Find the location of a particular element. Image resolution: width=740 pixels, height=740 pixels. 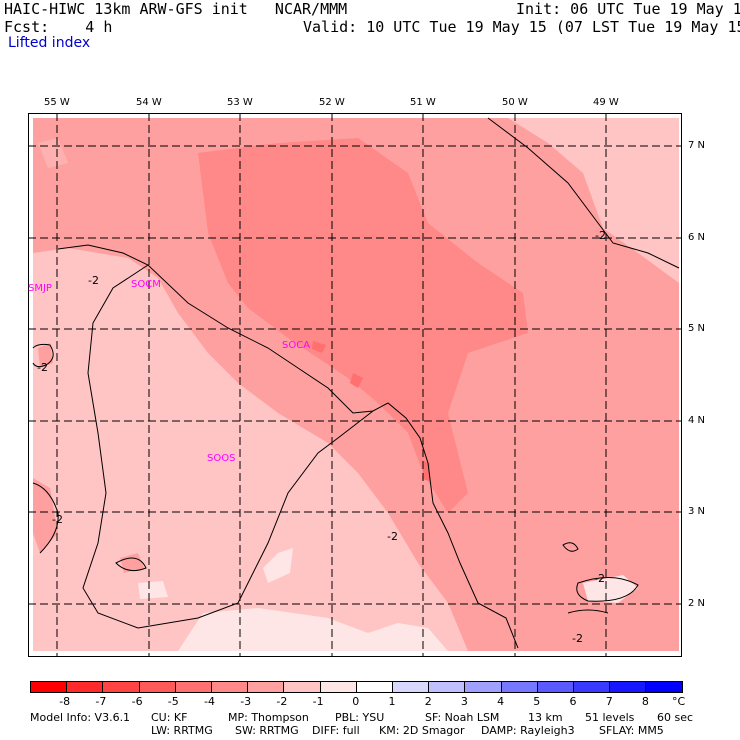

footer-diff: DIFF: full is located at coordinates (336, 730).